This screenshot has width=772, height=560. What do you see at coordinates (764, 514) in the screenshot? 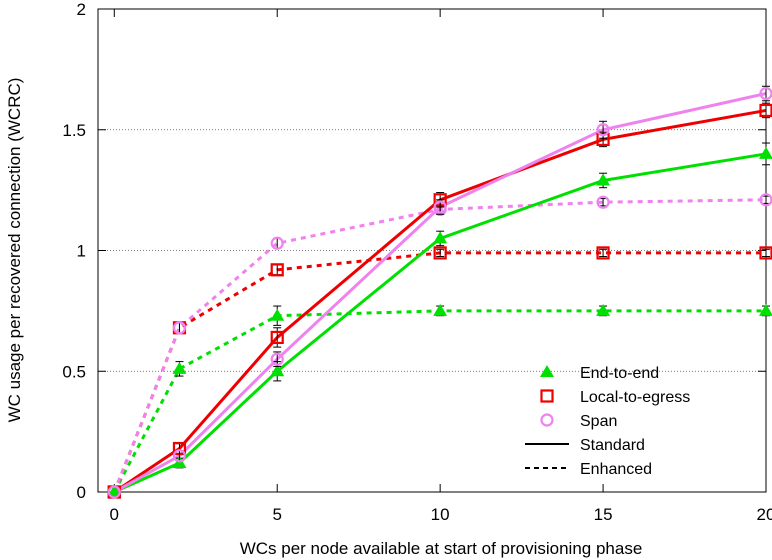
I see `x-tick-label-4: 20` at bounding box center [764, 514].